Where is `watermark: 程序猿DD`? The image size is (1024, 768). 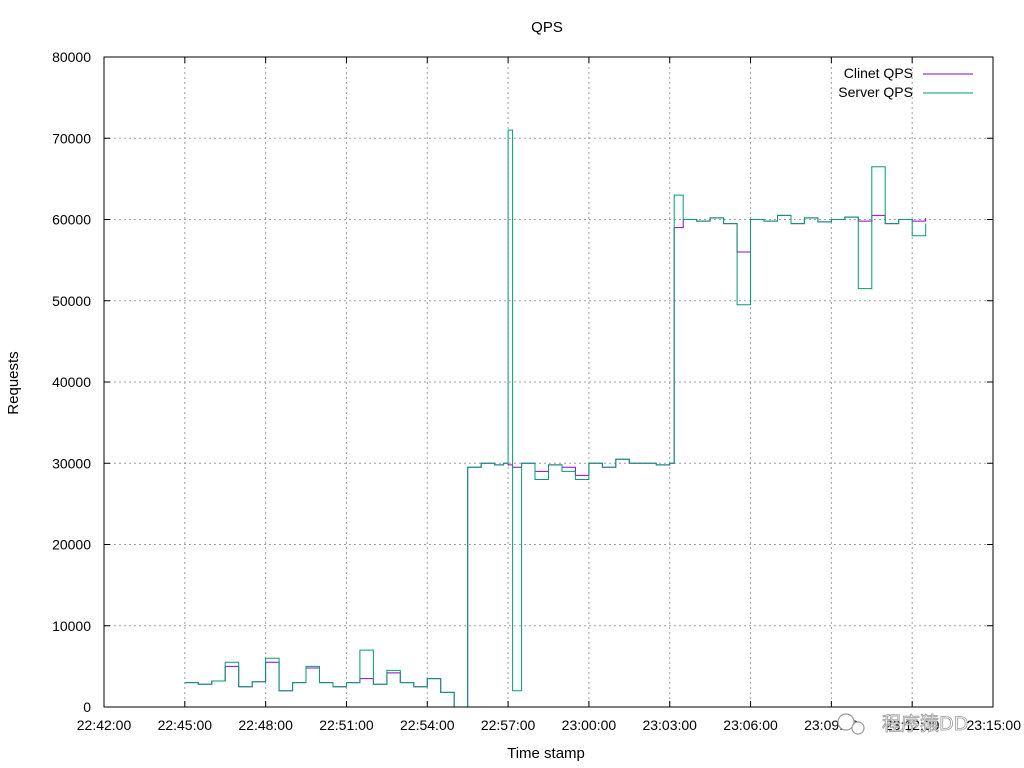
watermark: 程序猿DD is located at coordinates (903, 724).